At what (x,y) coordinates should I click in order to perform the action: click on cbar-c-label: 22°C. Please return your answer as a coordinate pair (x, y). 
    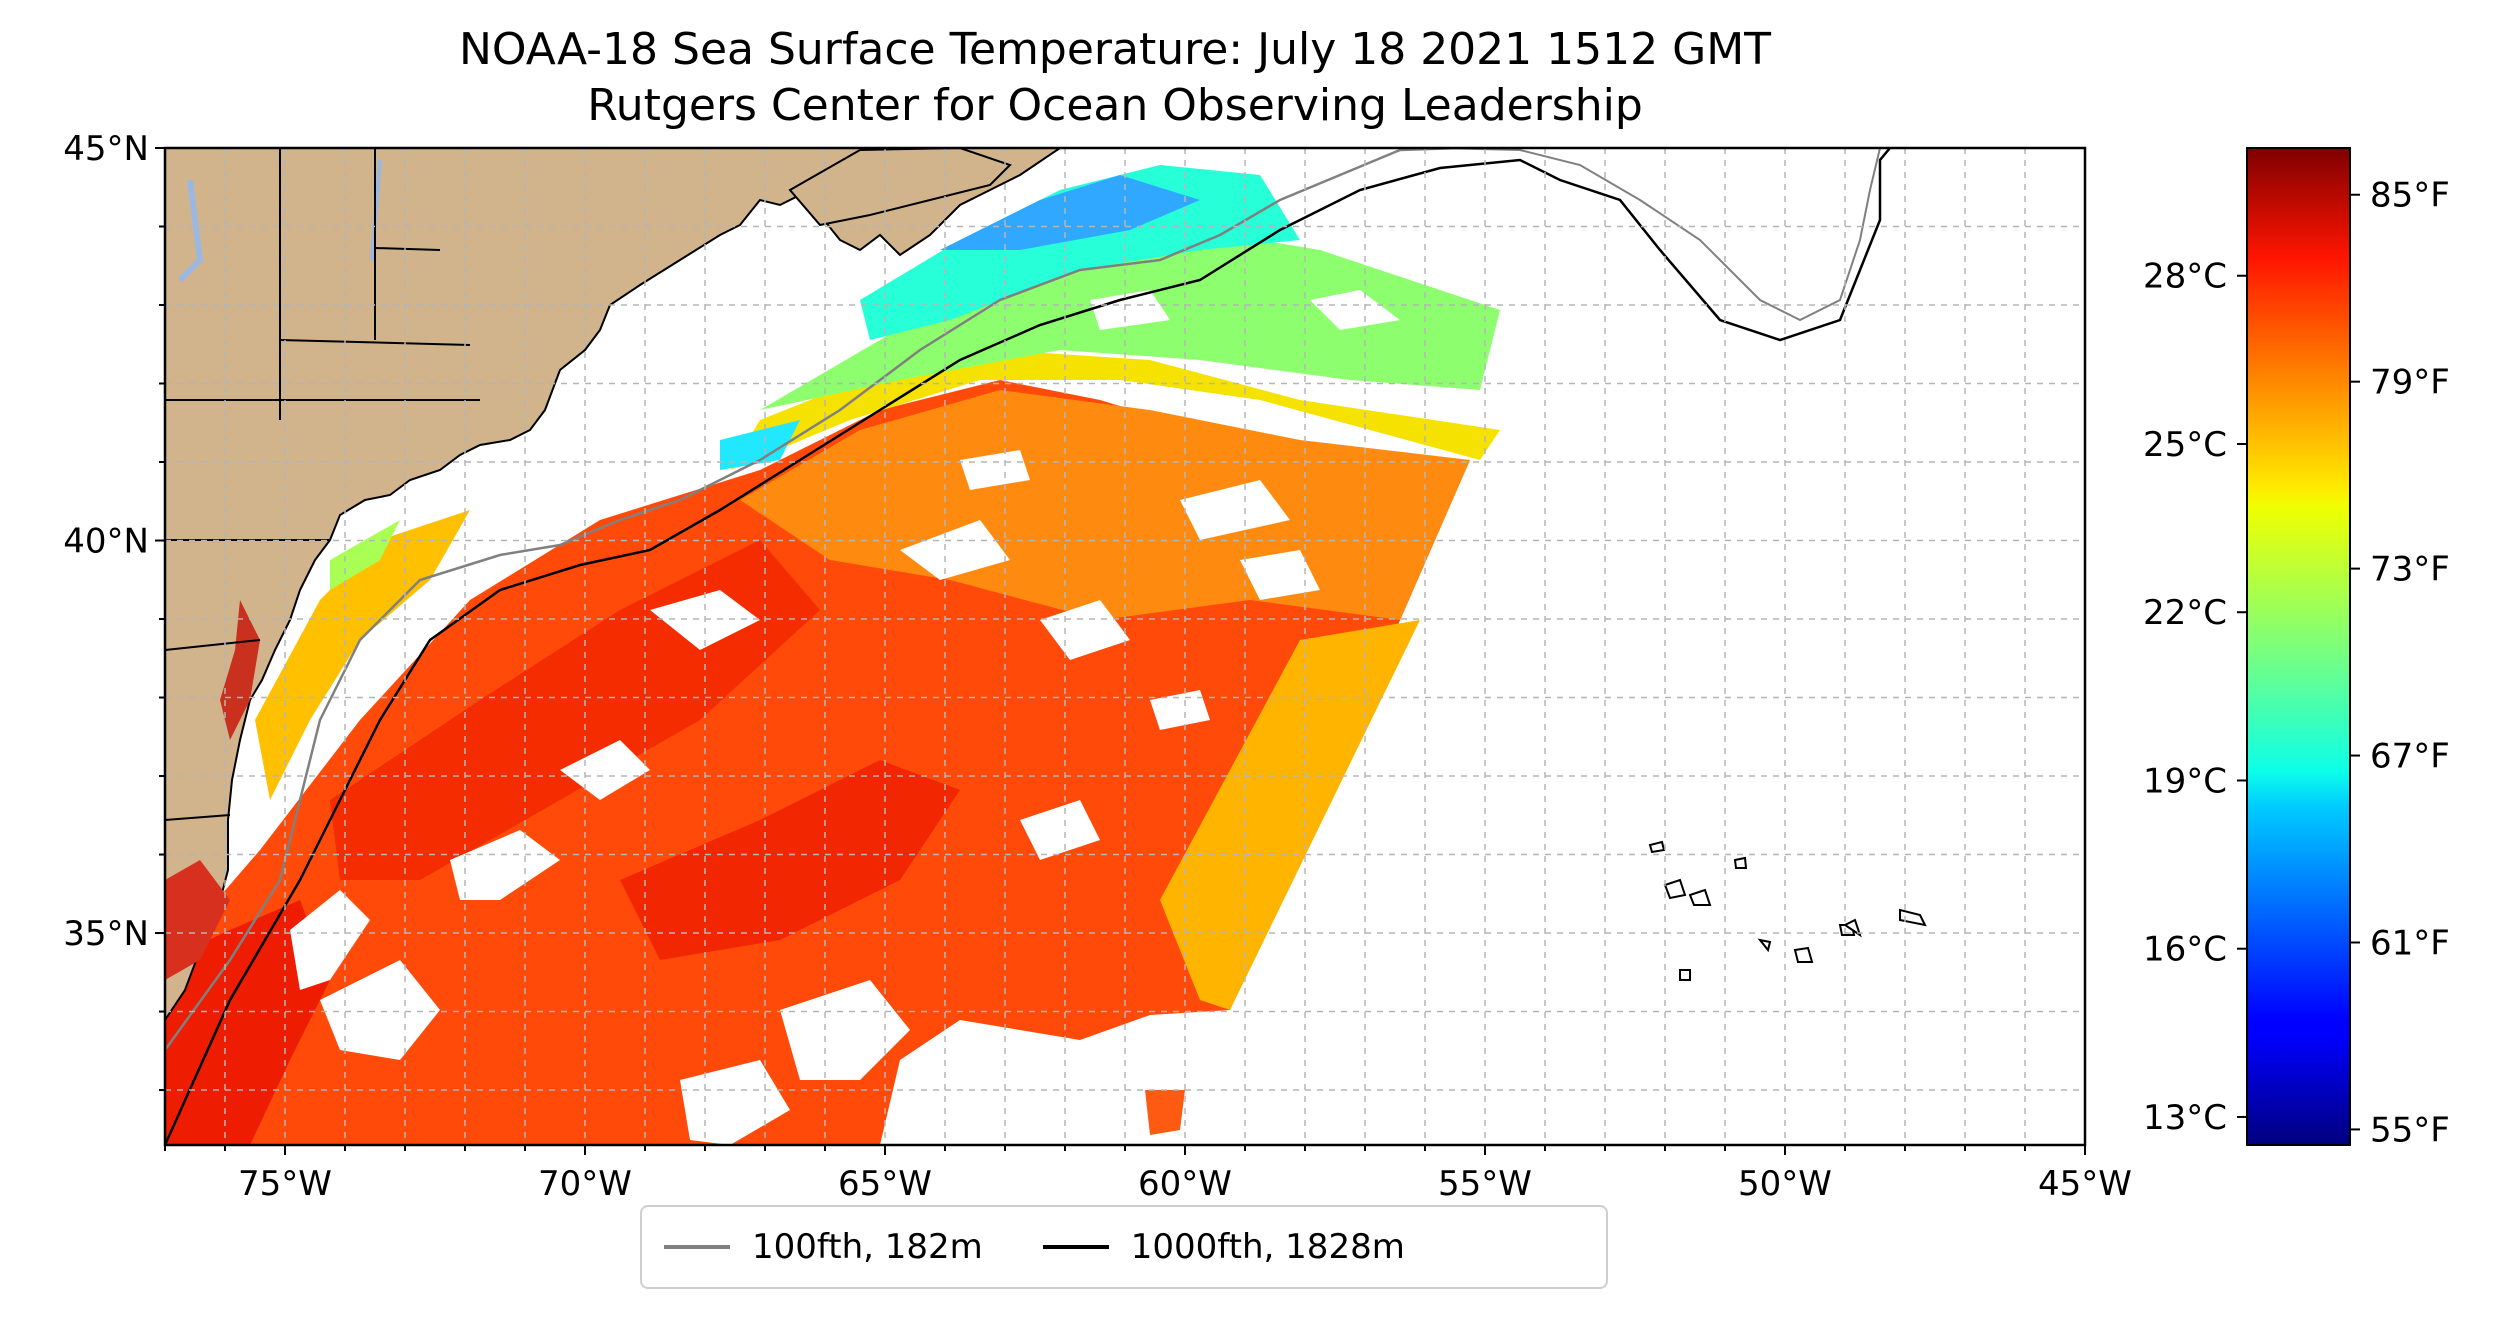
    Looking at the image, I should click on (2185, 613).